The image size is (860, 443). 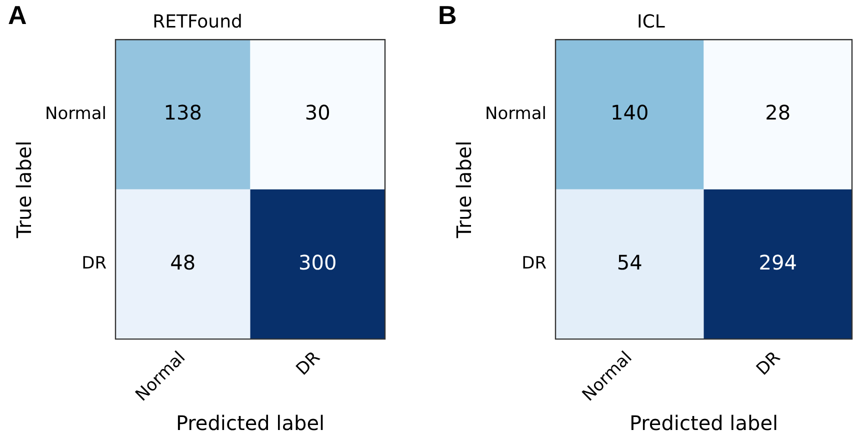 I want to click on data-label: 28, so click(x=778, y=112).